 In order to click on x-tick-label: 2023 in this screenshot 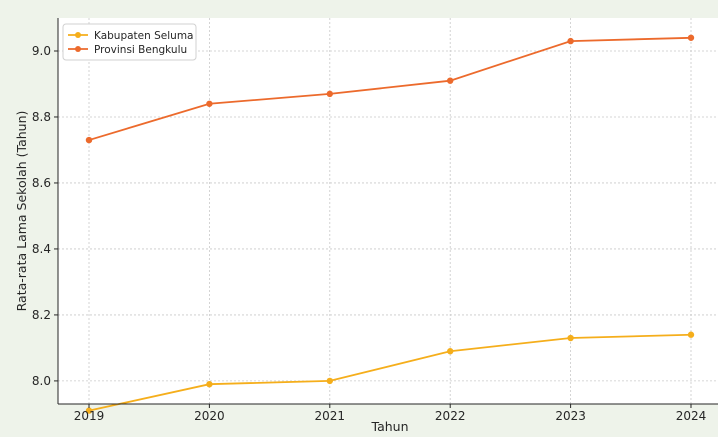, I will do `click(570, 416)`.